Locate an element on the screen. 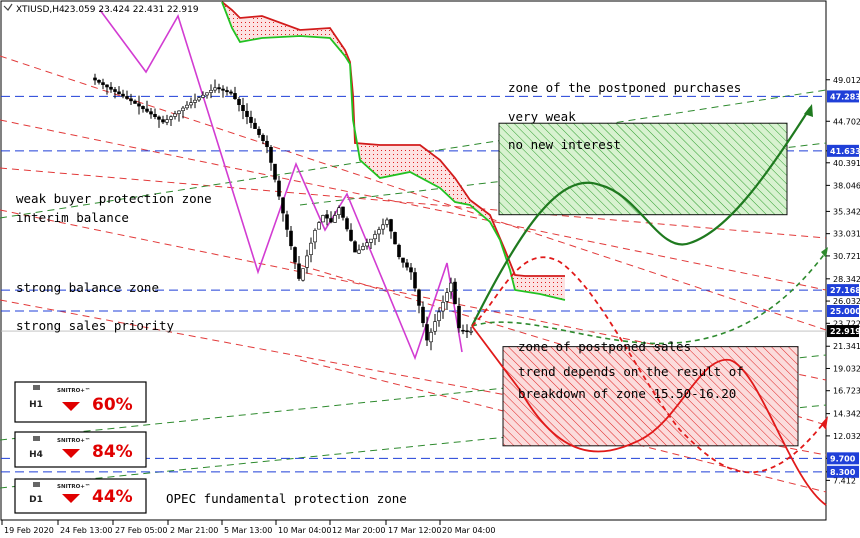 This screenshot has height=538, width=860. y-tick-label: 49.012 is located at coordinates (846, 80).